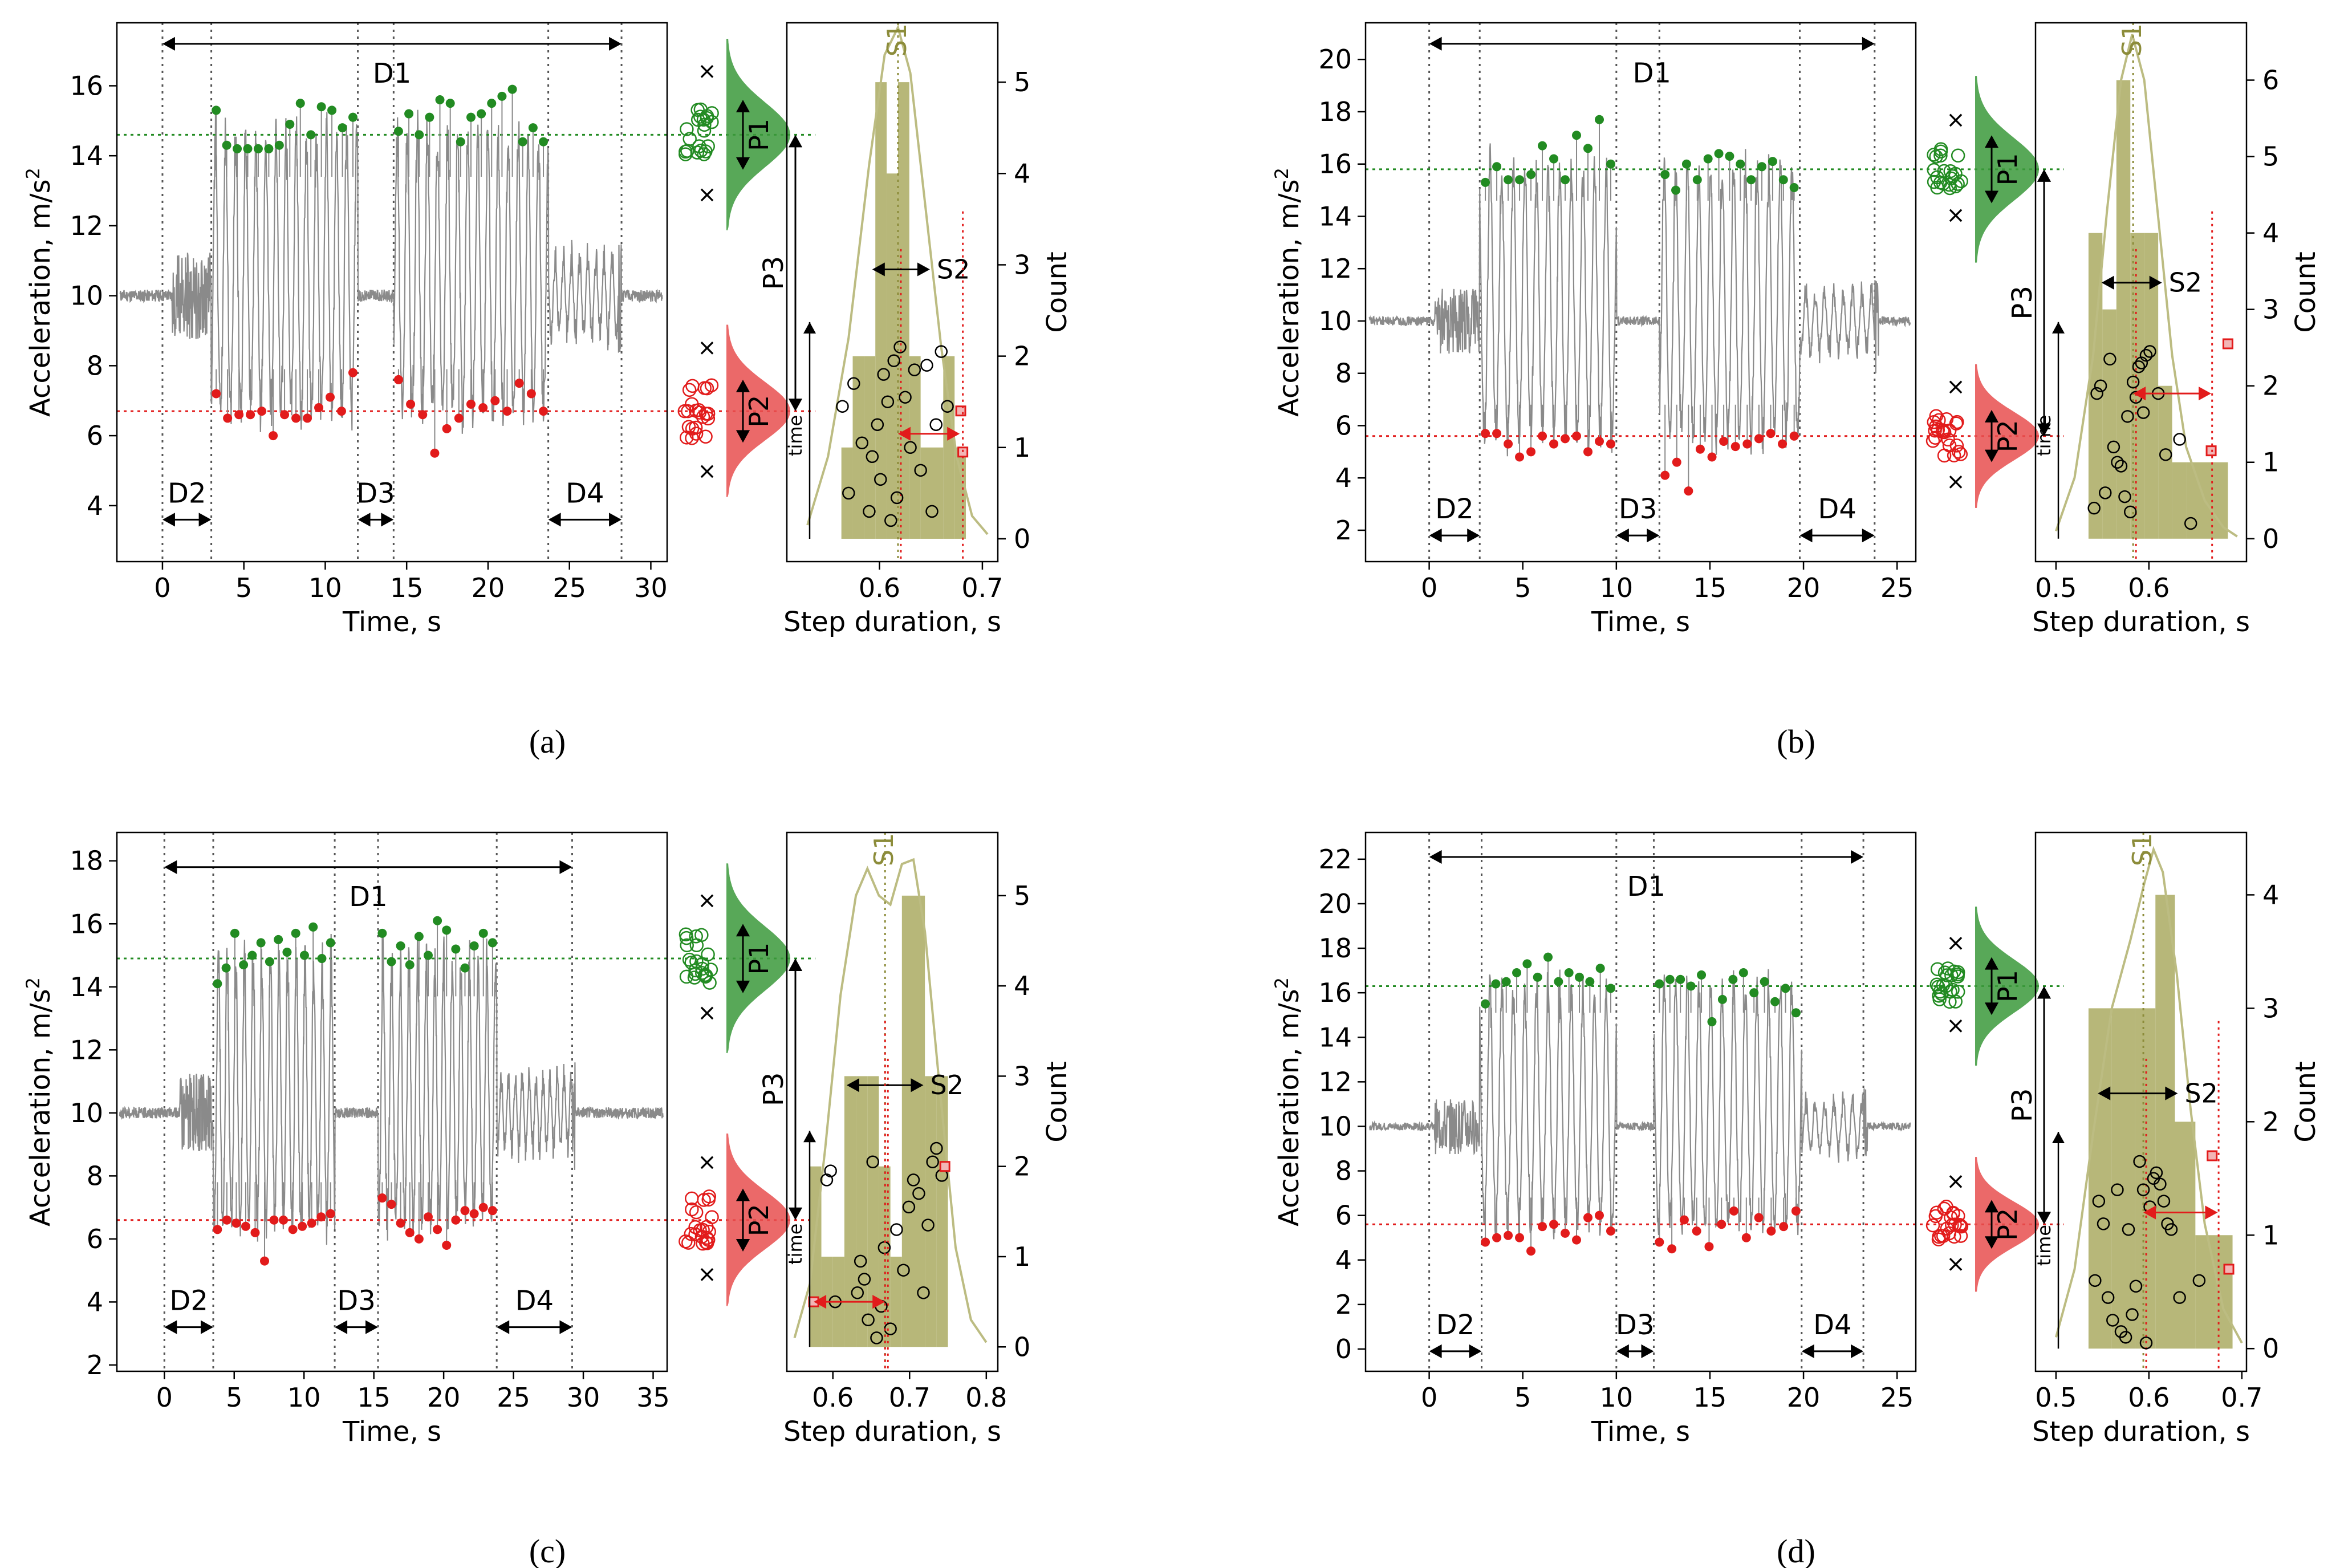  Describe the element at coordinates (891, 1100) in the screenshot. I see `kde-curve` at that location.